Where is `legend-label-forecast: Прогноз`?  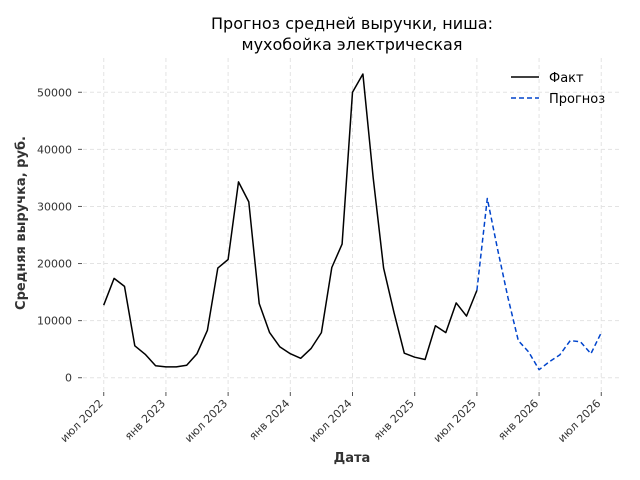 legend-label-forecast: Прогноз is located at coordinates (577, 99).